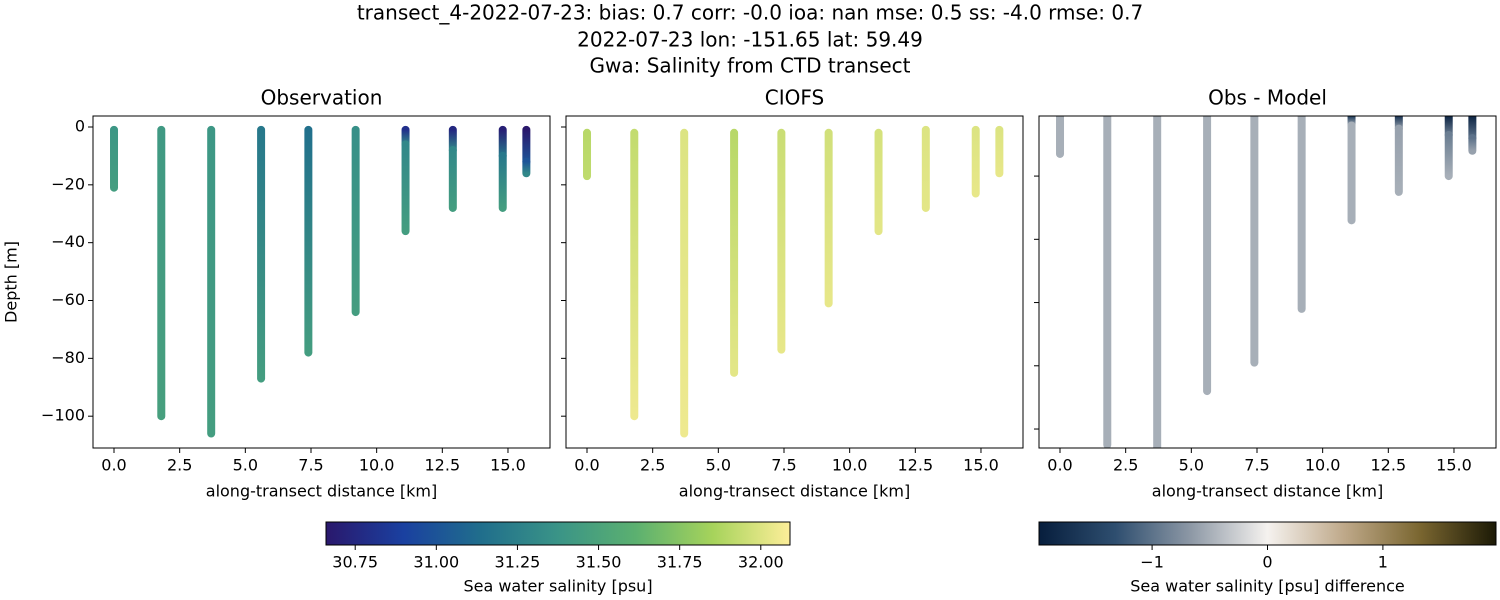 Image resolution: width=1500 pixels, height=600 pixels. Describe the element at coordinates (750, 40) in the screenshot. I see `suptitle: 2022-07-23 lon: -151.65 lat: 59.49` at that location.